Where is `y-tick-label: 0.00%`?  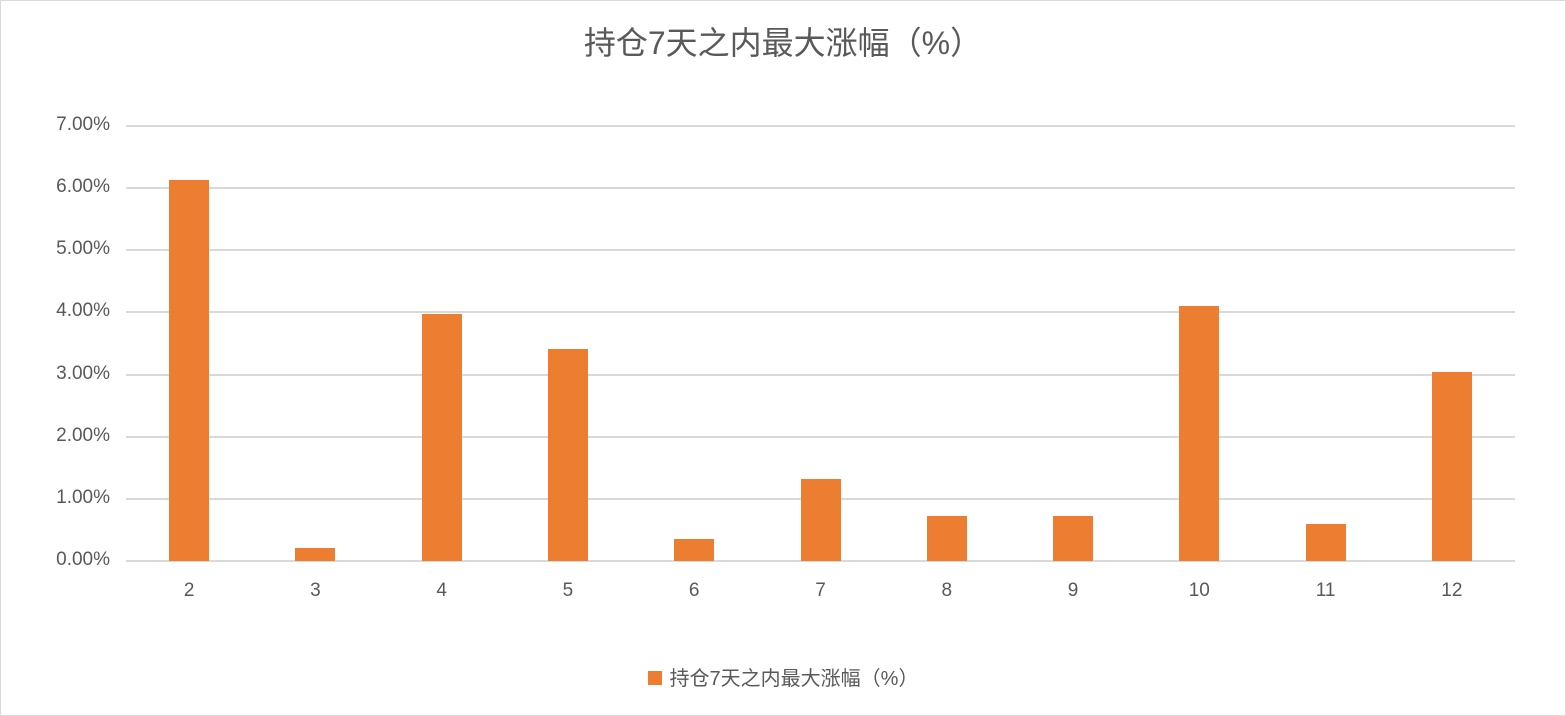 y-tick-label: 0.00% is located at coordinates (83, 559).